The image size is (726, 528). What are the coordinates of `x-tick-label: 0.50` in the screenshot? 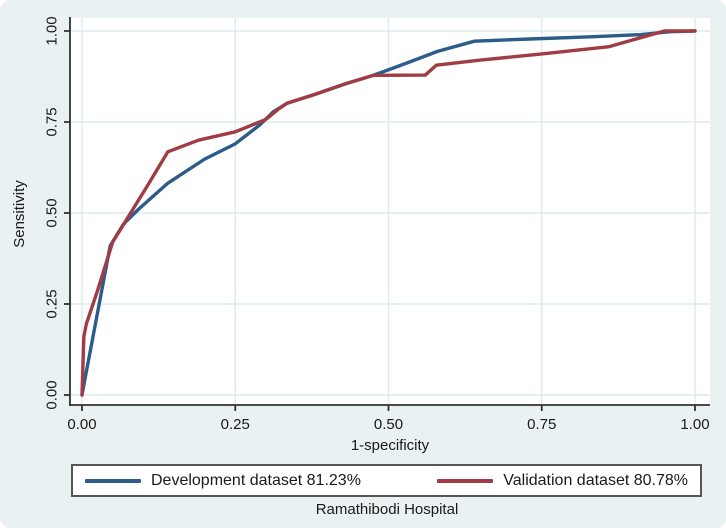 It's located at (388, 424).